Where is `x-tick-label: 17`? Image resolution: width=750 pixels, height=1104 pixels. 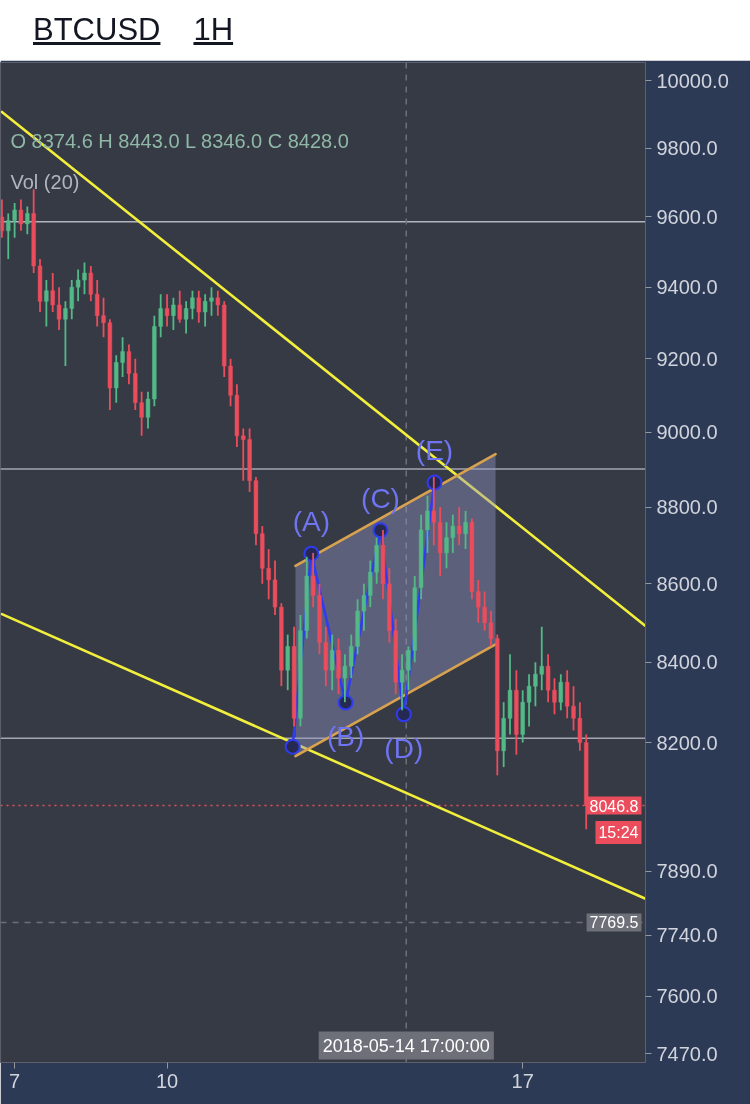
x-tick-label: 17 is located at coordinates (522, 1080).